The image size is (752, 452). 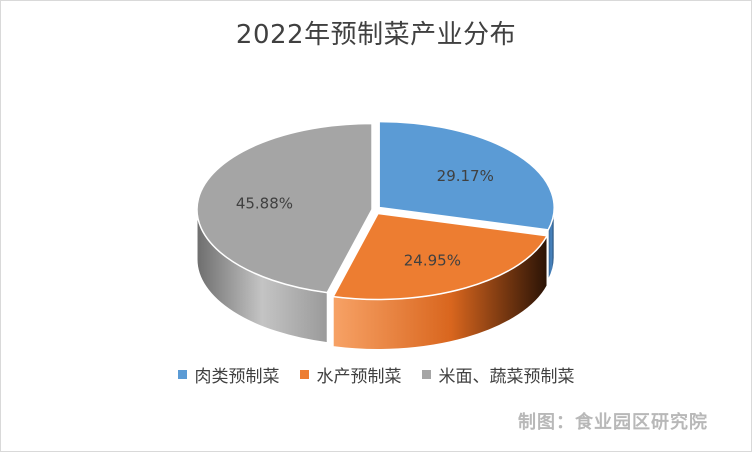 I want to click on chart-legend: 肉类预制菜 水产预制菜 米面、蔬菜预制菜, so click(x=376, y=374).